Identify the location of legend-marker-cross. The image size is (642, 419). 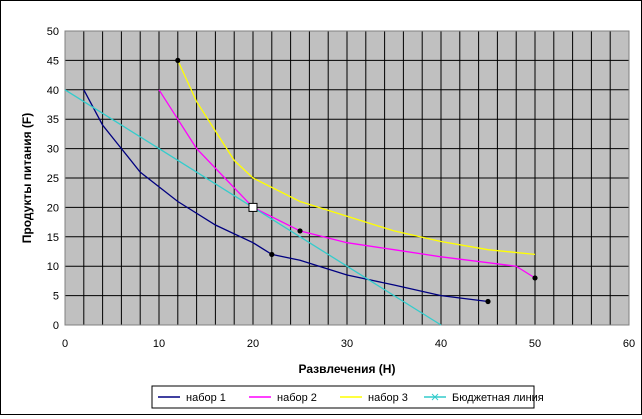
(435, 397).